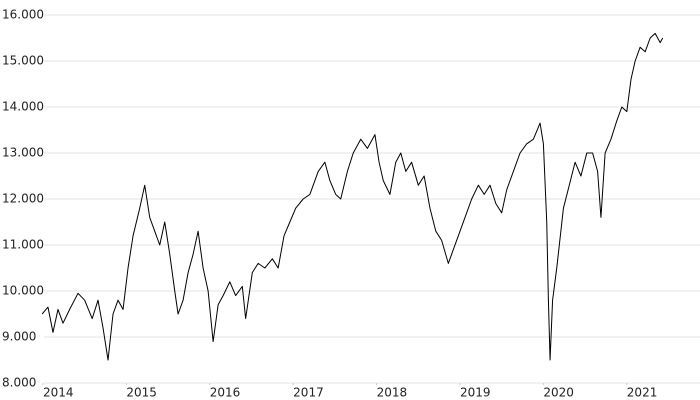 The image size is (700, 400). What do you see at coordinates (23, 15) in the screenshot?
I see `y-tick-label: 16.000` at bounding box center [23, 15].